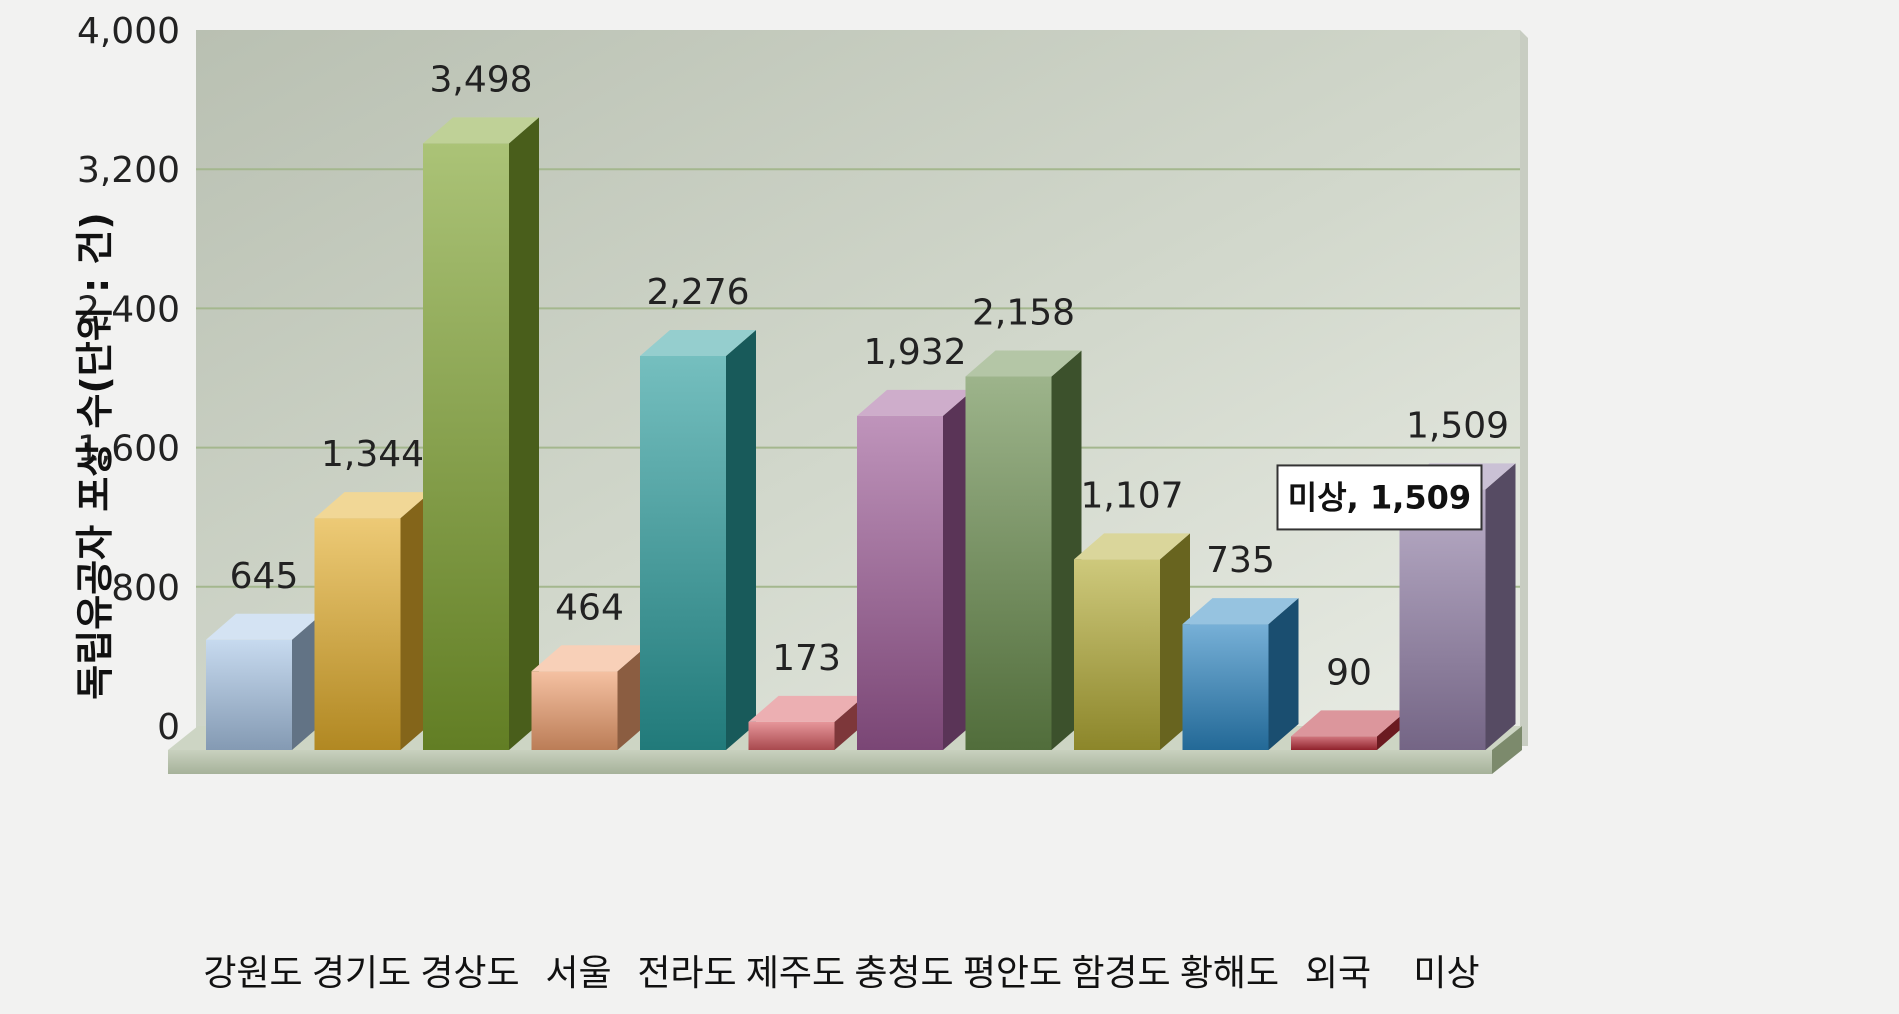 This screenshot has width=1899, height=1014. What do you see at coordinates (1338, 973) in the screenshot?
I see `x-tick-label: 외국` at bounding box center [1338, 973].